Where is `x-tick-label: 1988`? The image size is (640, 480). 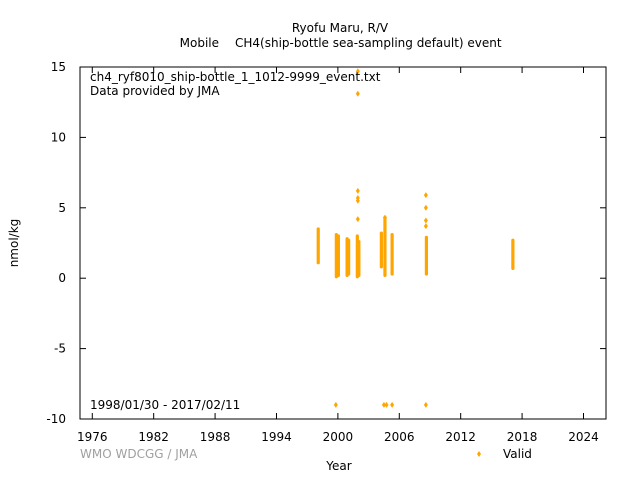
x-tick-label: 1988 is located at coordinates (215, 437).